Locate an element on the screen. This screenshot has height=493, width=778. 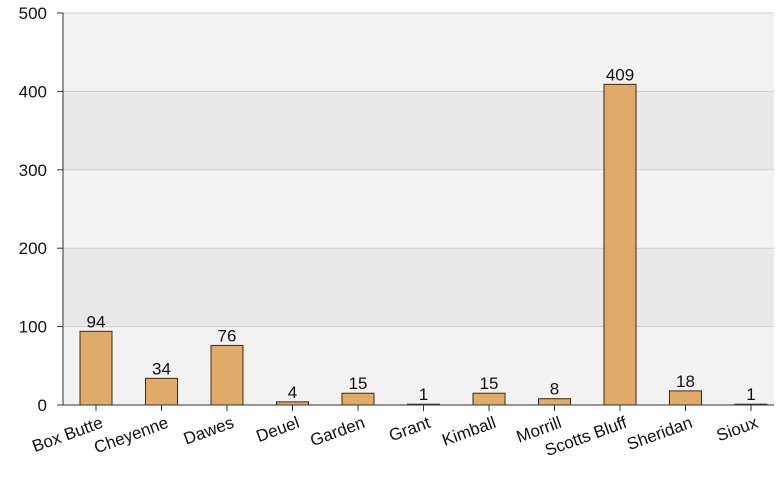
y-tick-label: 300 is located at coordinates (33, 170).